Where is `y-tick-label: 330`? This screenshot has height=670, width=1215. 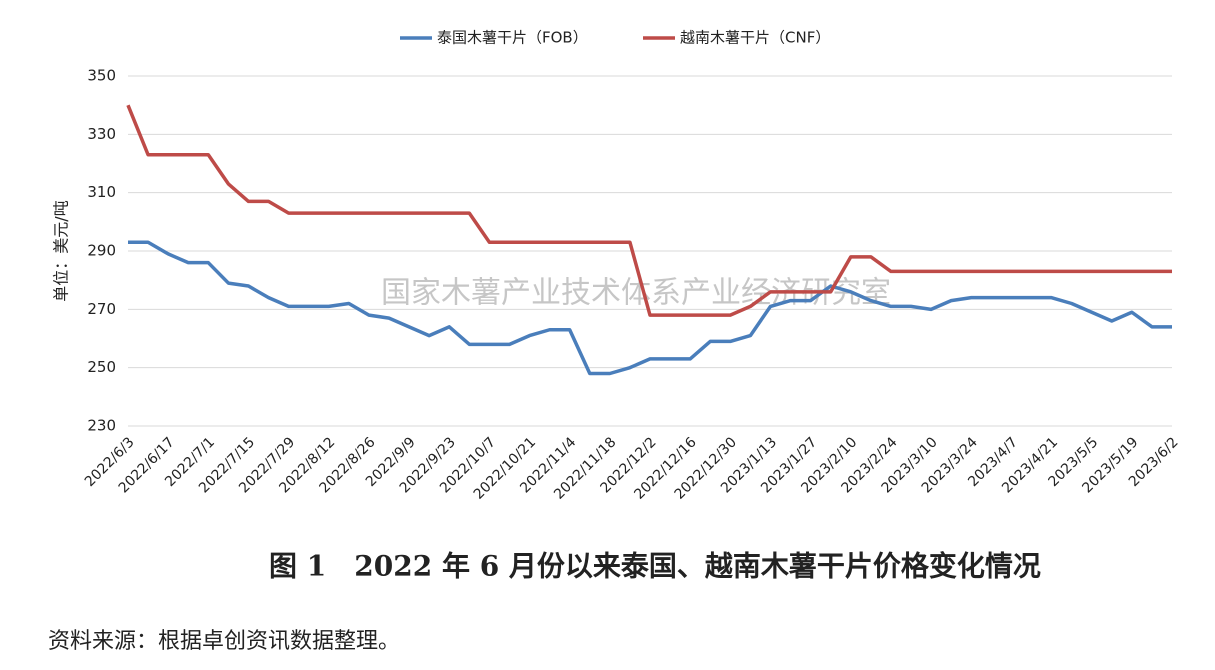 y-tick-label: 330 is located at coordinates (101, 134).